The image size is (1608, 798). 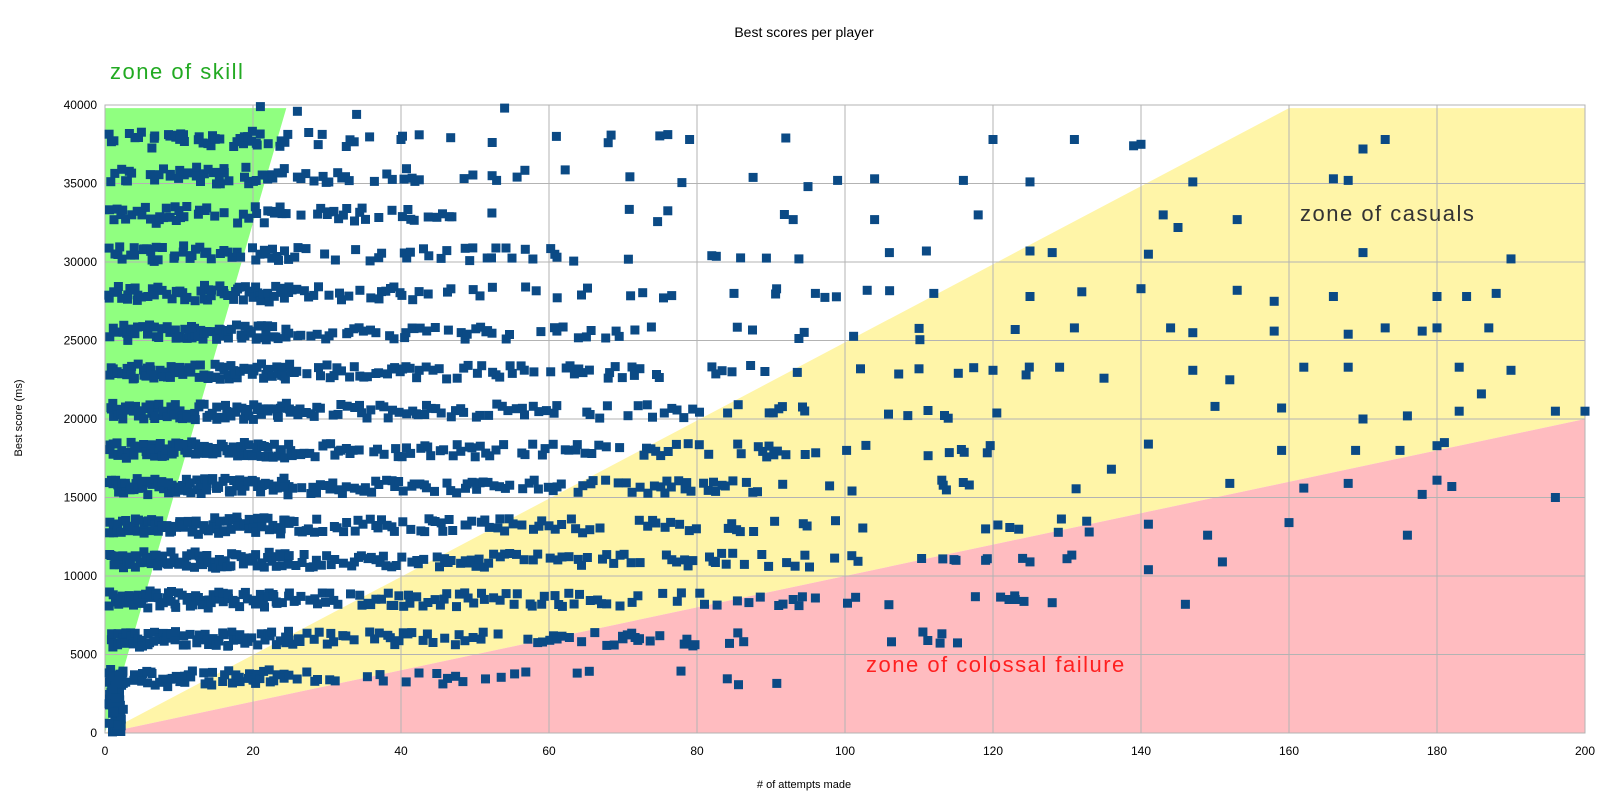 I want to click on y-tick-label: 15000, so click(x=81, y=498).